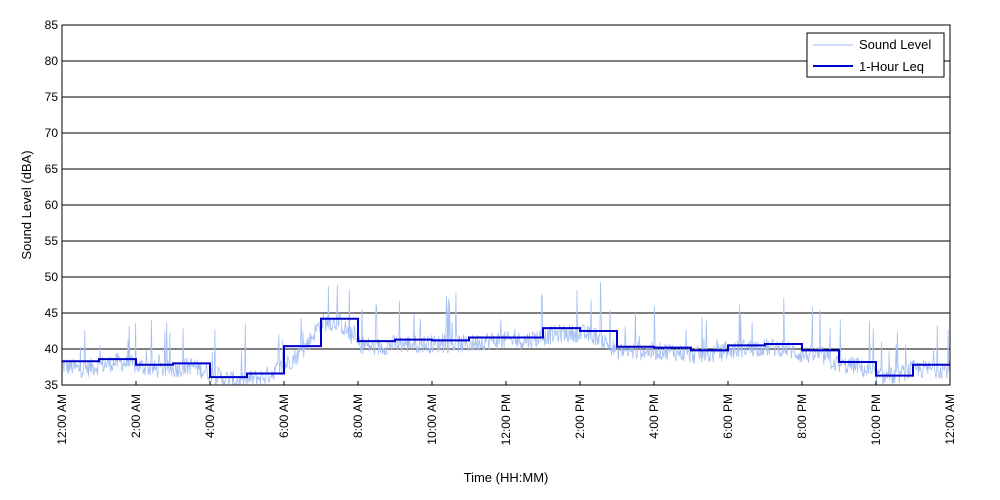 This screenshot has width=1000, height=500. What do you see at coordinates (654, 416) in the screenshot?
I see `x-tick-label: 4:00 PM` at bounding box center [654, 416].